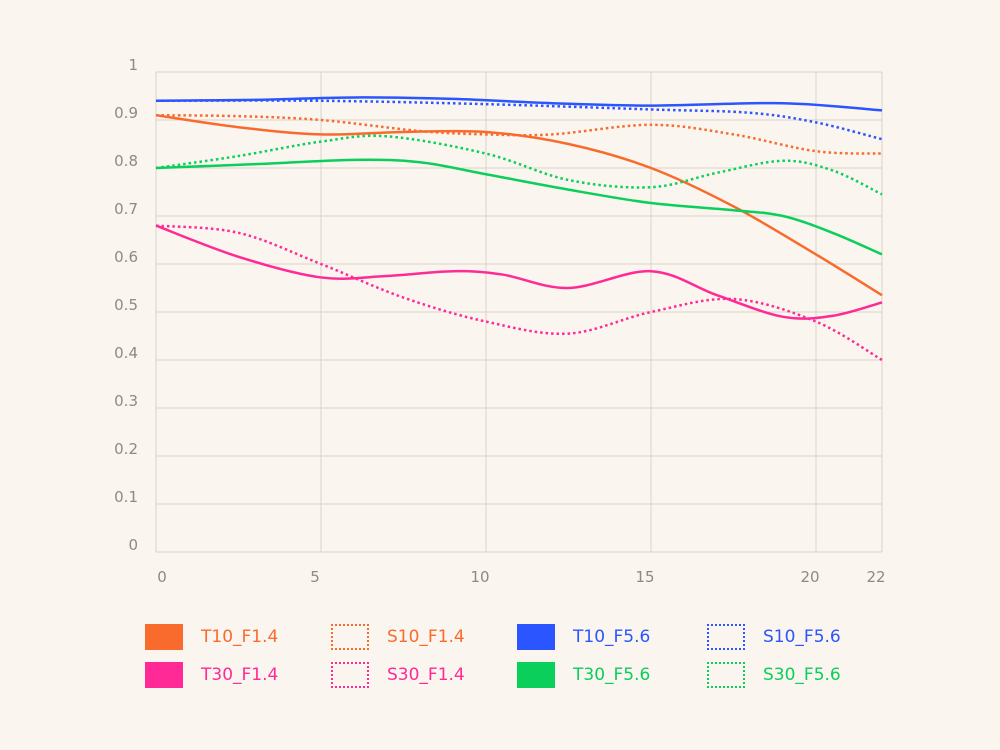 The image size is (1000, 750). I want to click on legend-label: S10_F1.4, so click(426, 637).